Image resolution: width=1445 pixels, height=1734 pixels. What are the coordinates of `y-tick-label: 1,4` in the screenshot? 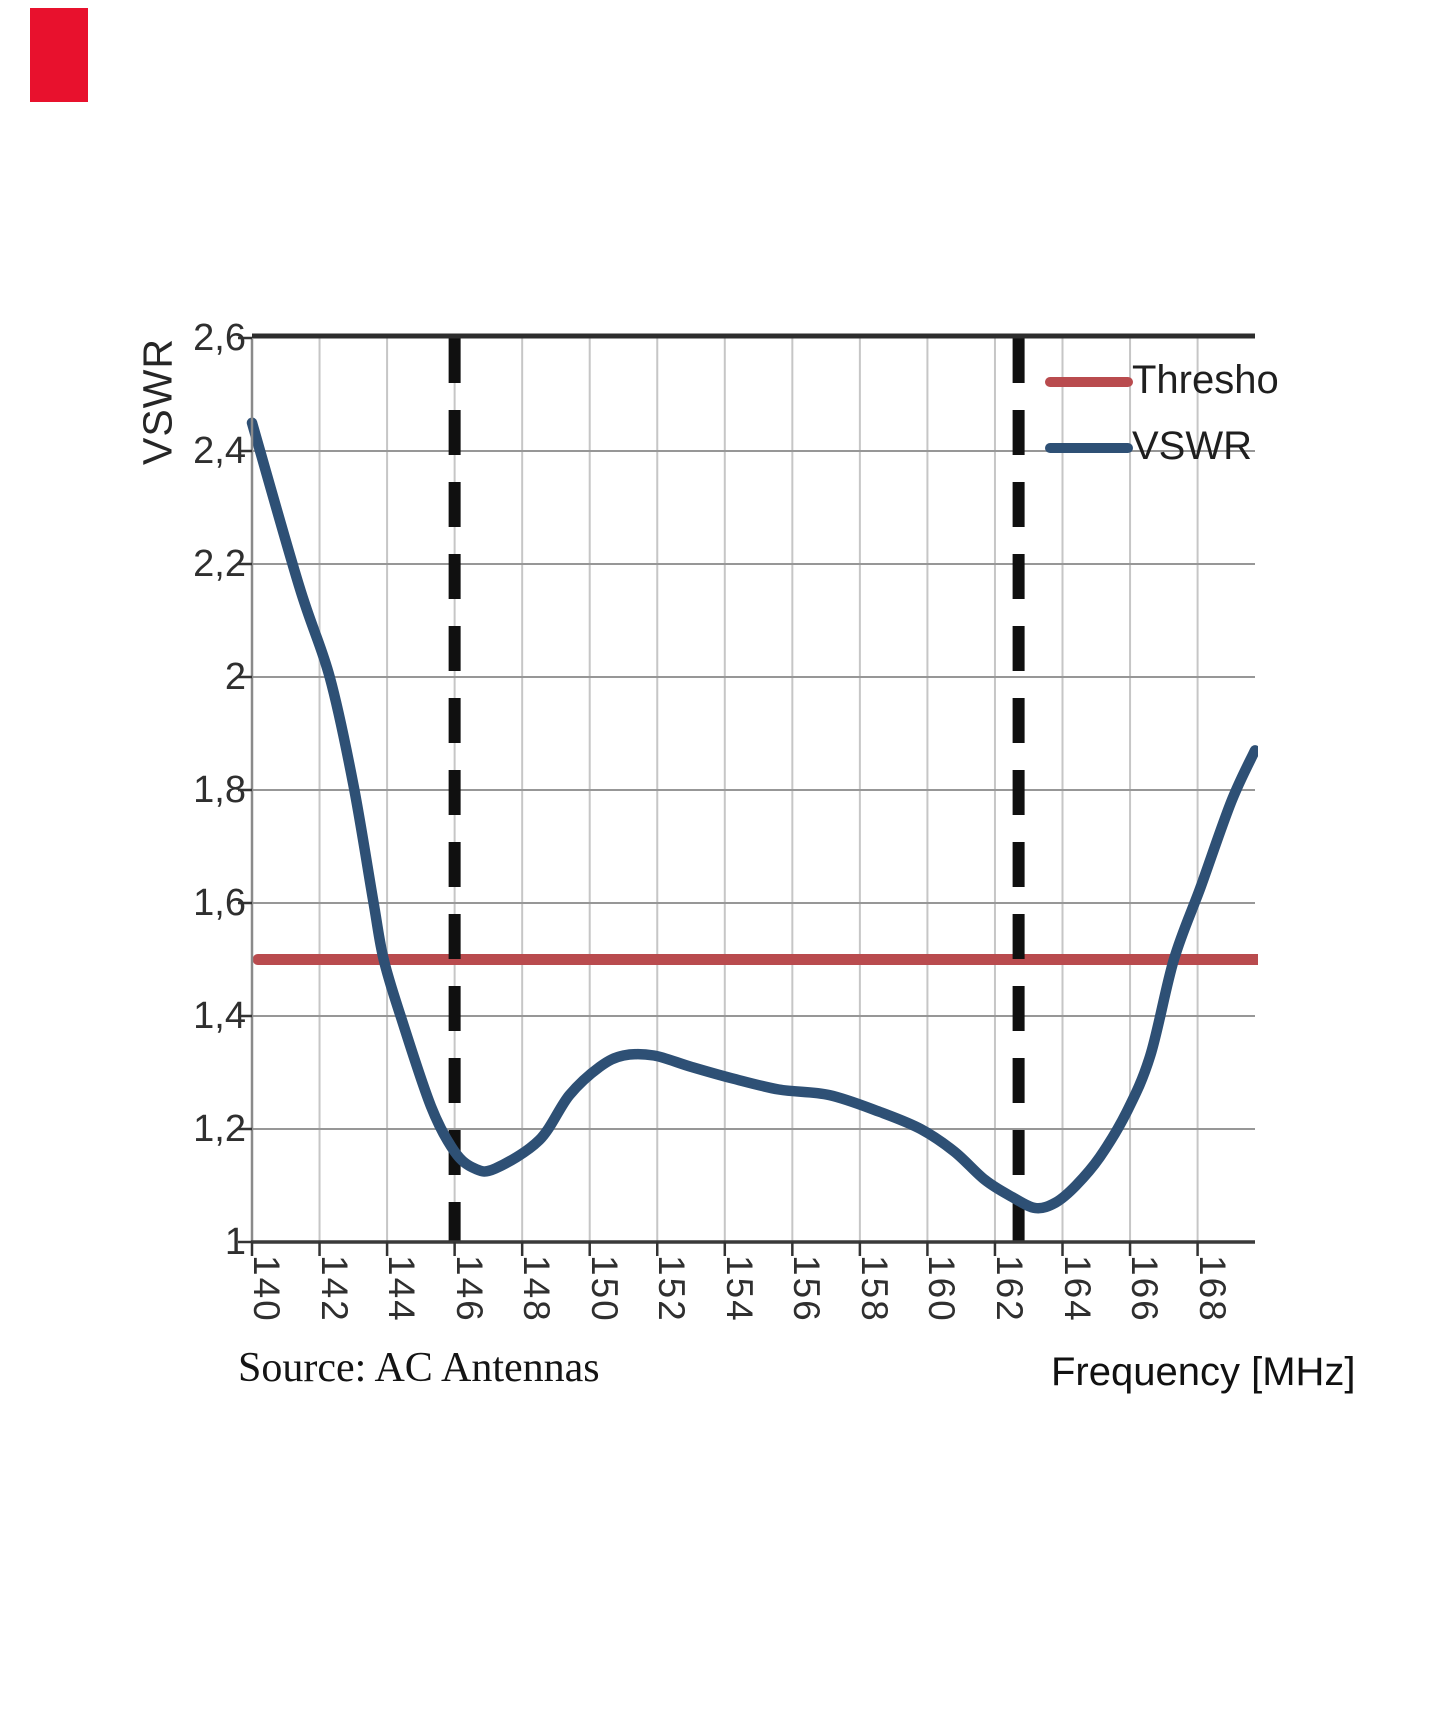 It's located at (219, 1016).